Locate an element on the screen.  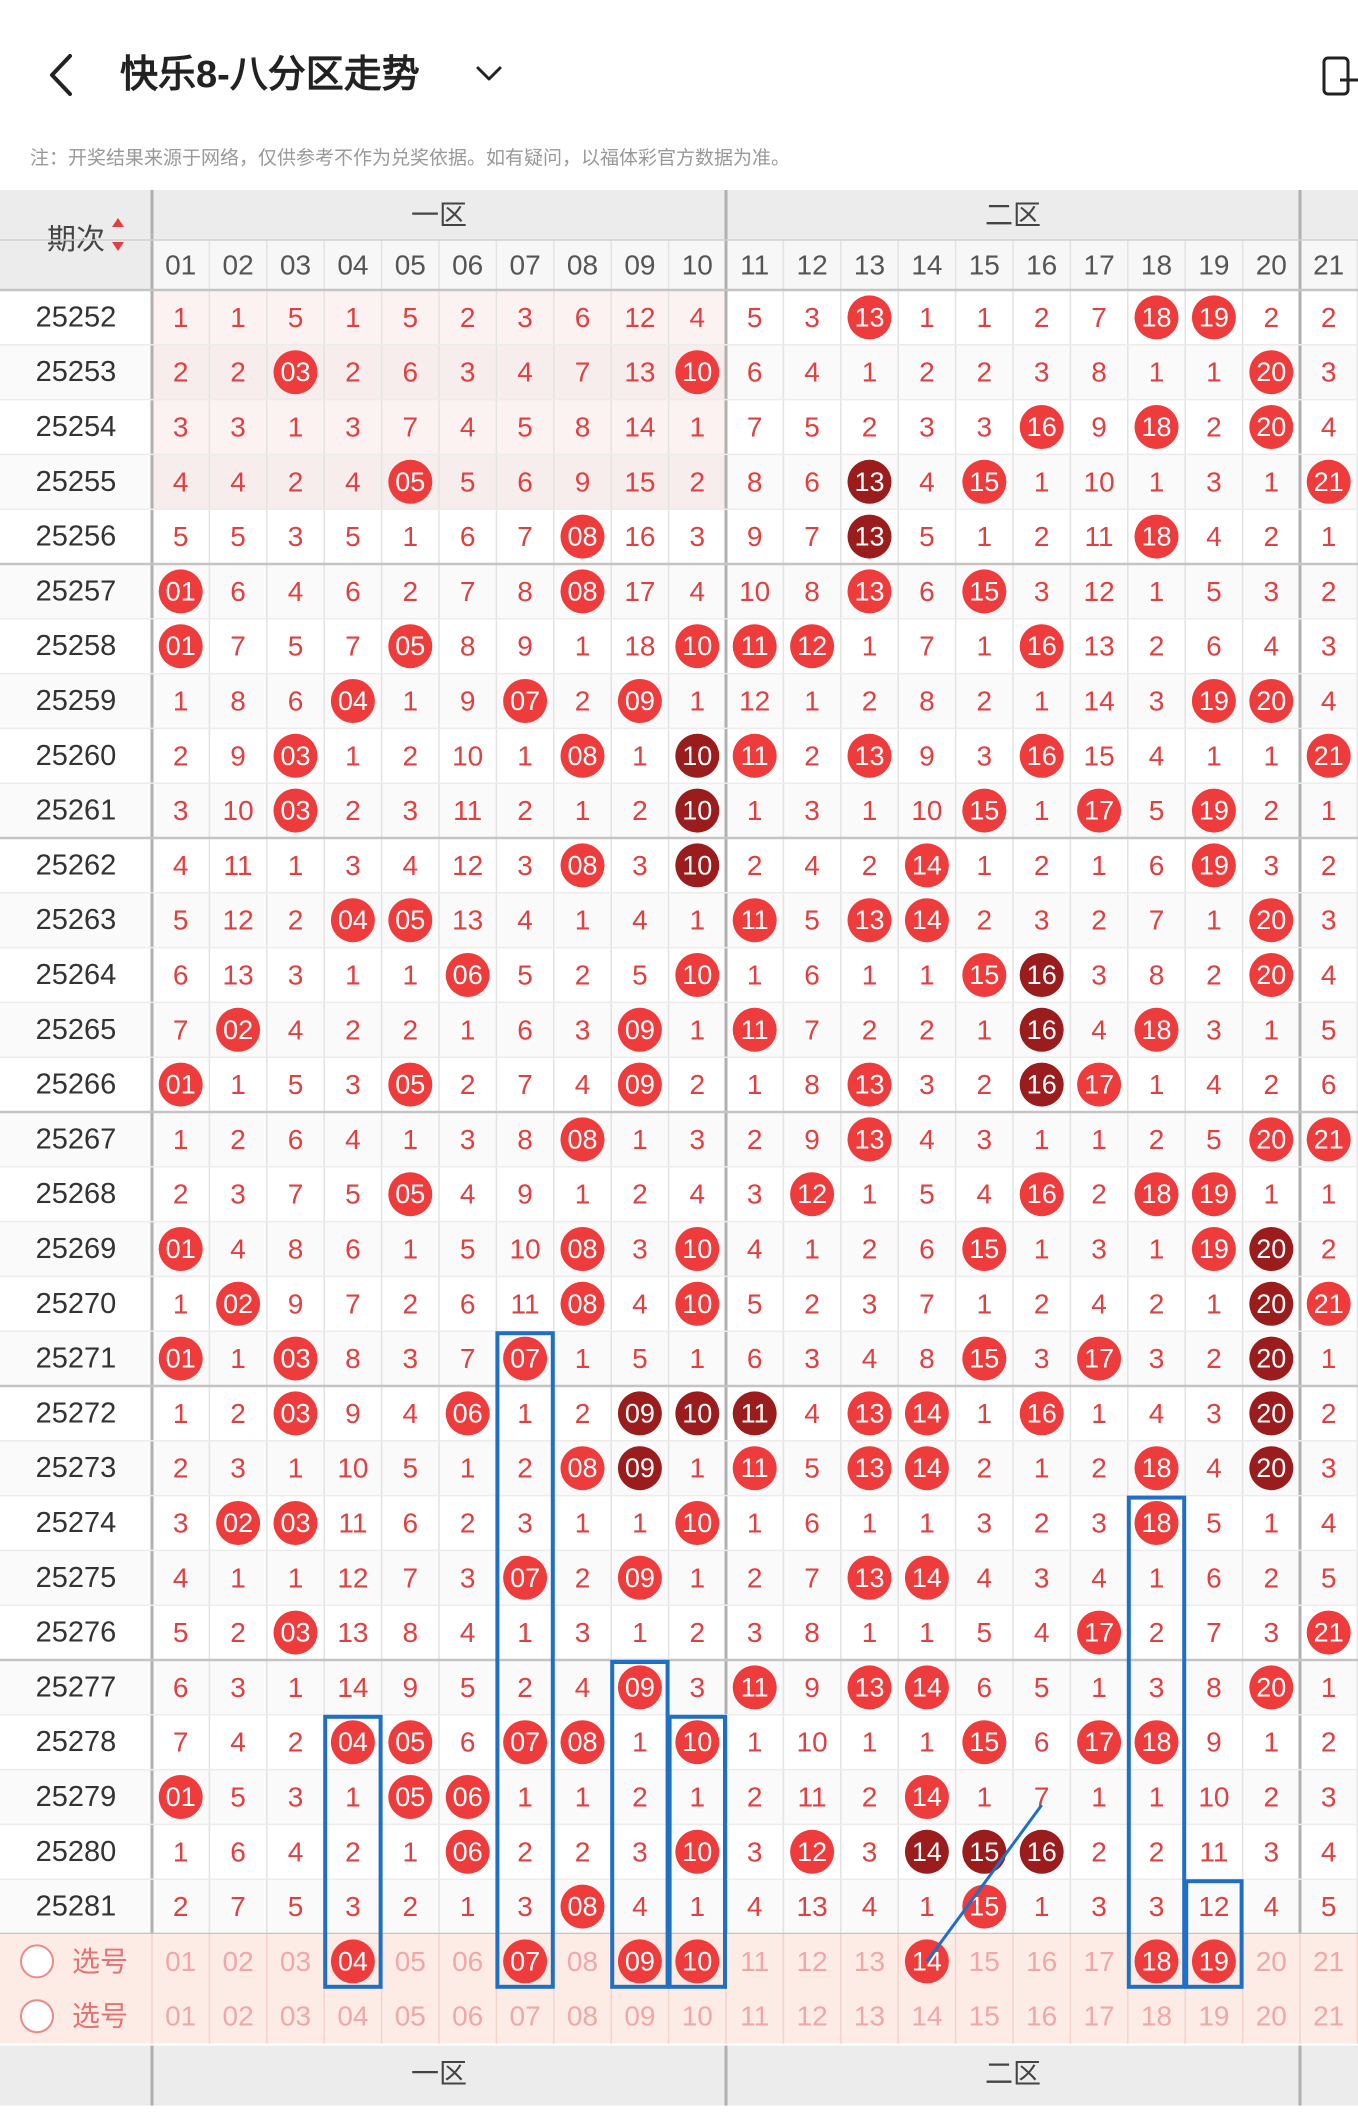
drawn-number: 14 is located at coordinates (927, 1687).